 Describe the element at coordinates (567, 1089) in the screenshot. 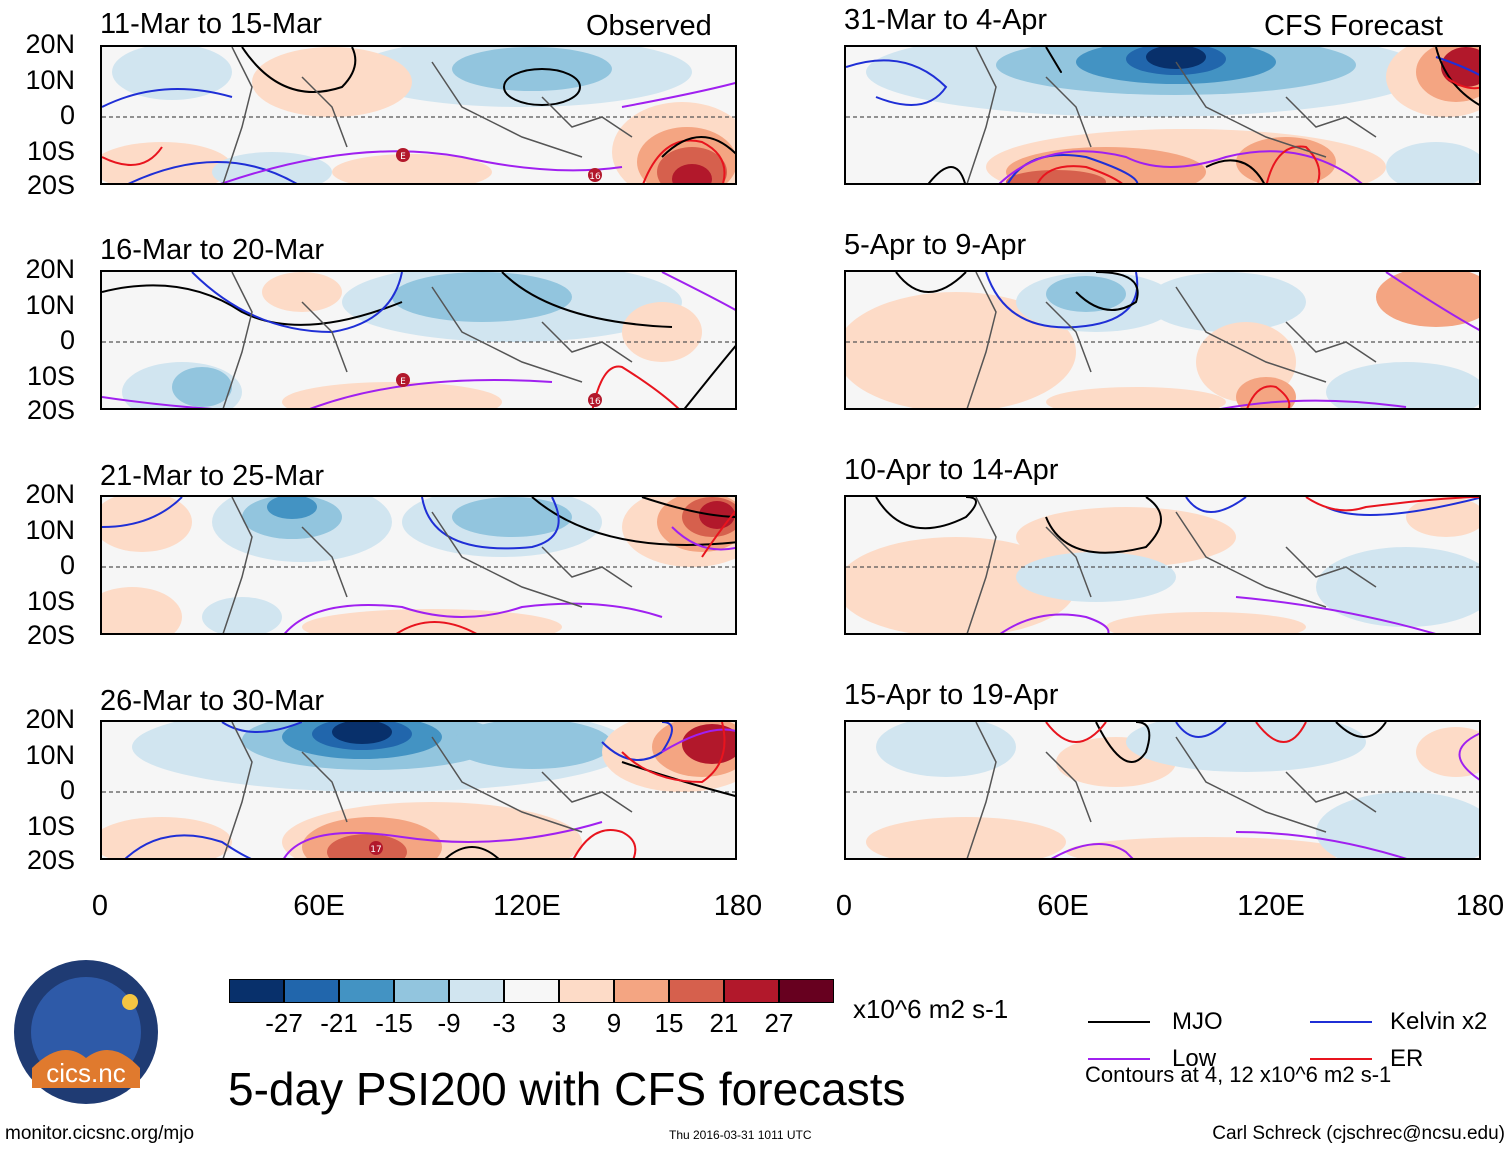

I see `main-title: 5-day PSI200 with CFS forecasts` at that location.